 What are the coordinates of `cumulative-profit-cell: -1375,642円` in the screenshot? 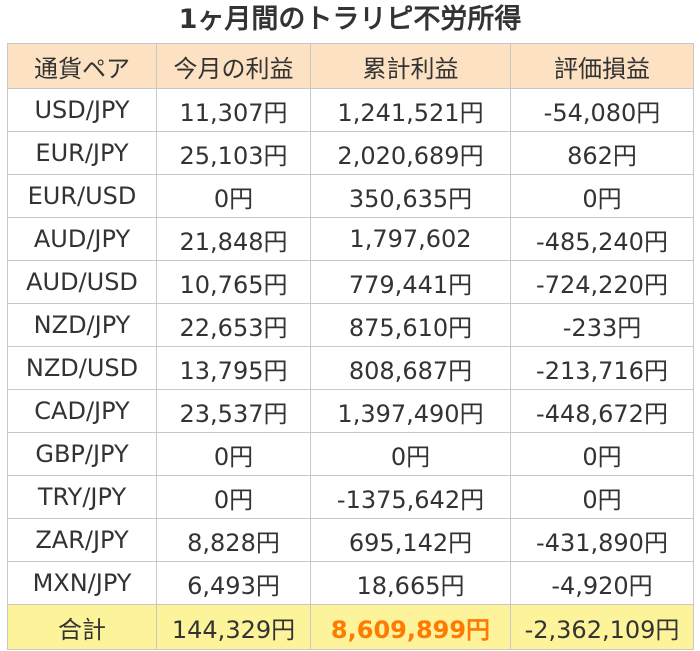 It's located at (410, 497).